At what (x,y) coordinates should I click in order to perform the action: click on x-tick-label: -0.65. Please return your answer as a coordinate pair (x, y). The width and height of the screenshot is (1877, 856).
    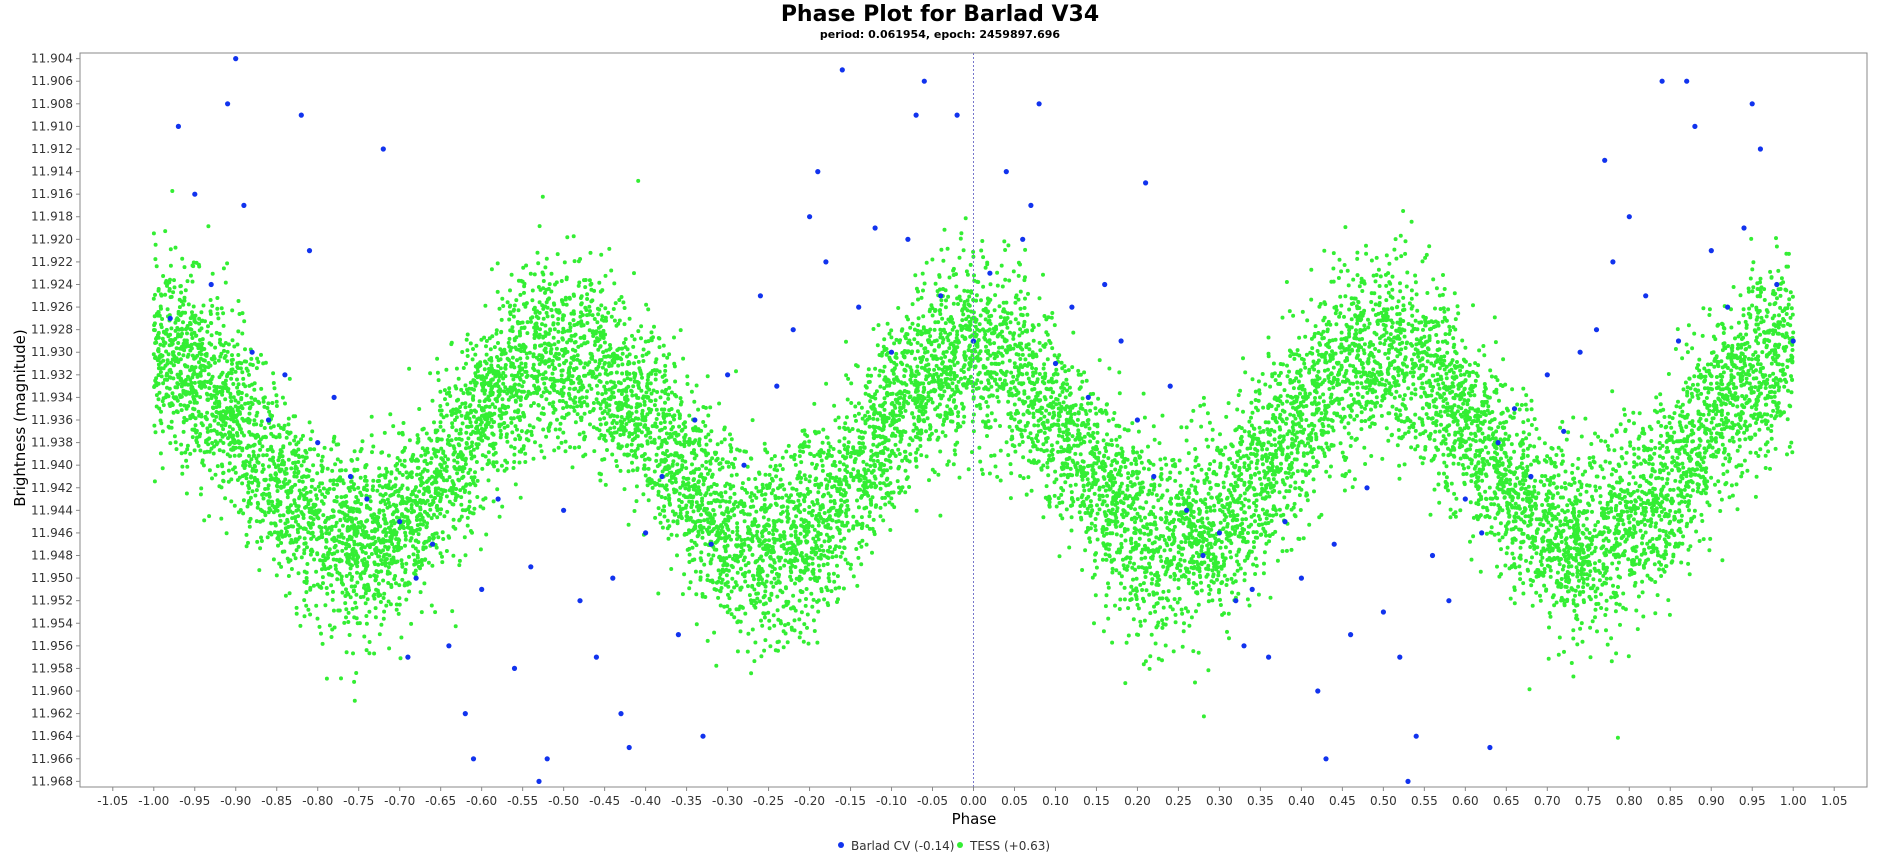
    Looking at the image, I should click on (440, 801).